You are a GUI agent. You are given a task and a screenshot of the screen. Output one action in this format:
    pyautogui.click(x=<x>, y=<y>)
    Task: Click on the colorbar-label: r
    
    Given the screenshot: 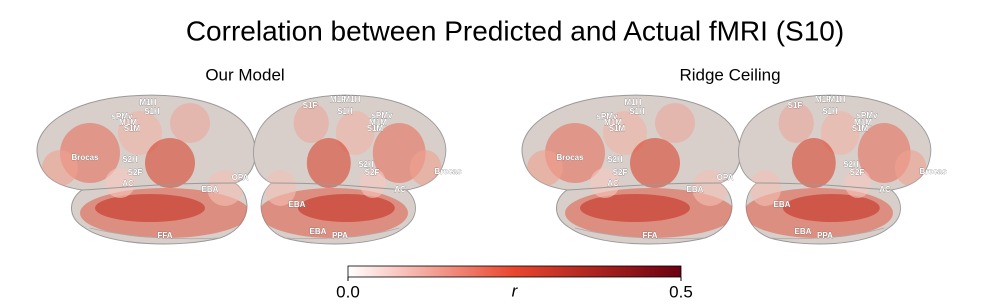 What is the action you would take?
    pyautogui.click(x=515, y=290)
    